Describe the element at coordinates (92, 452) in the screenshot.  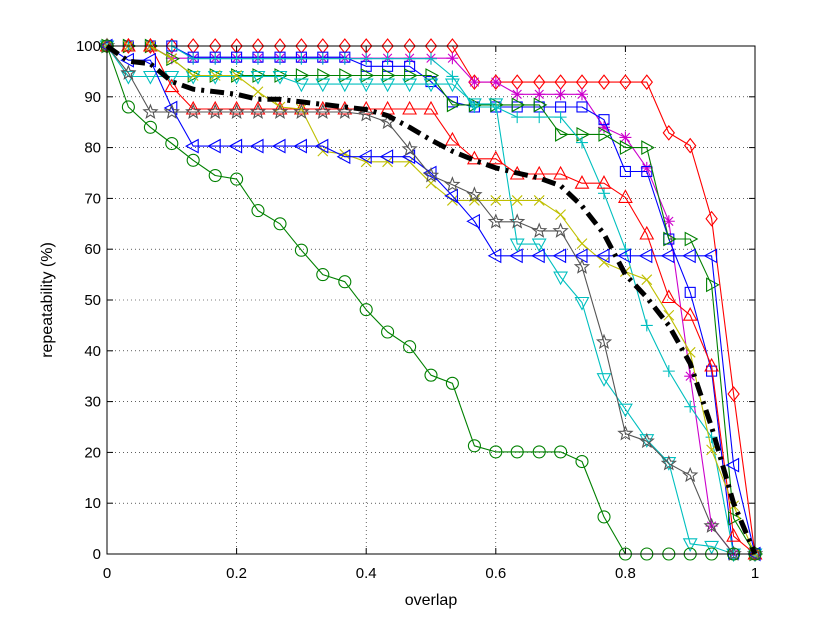
I see `y-tick-label: 20` at that location.